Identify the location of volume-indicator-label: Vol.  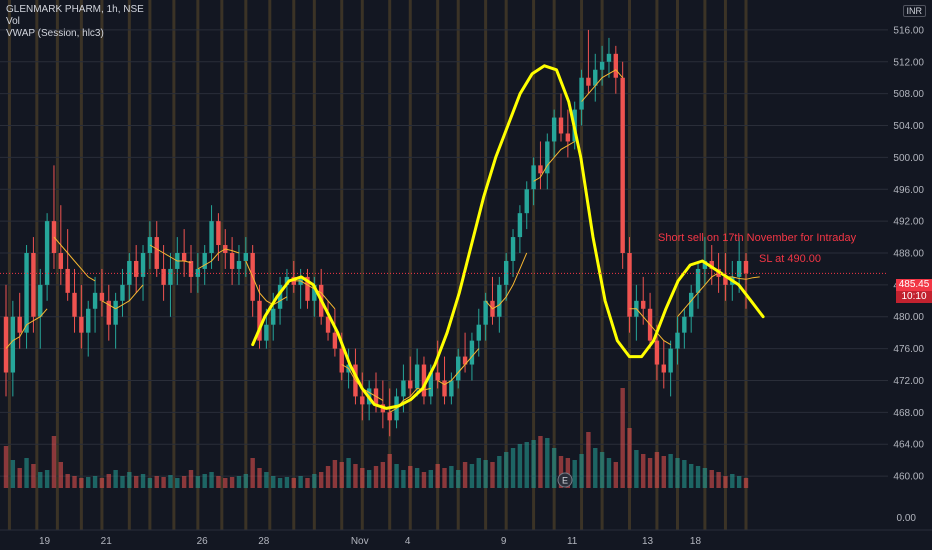
(13, 21).